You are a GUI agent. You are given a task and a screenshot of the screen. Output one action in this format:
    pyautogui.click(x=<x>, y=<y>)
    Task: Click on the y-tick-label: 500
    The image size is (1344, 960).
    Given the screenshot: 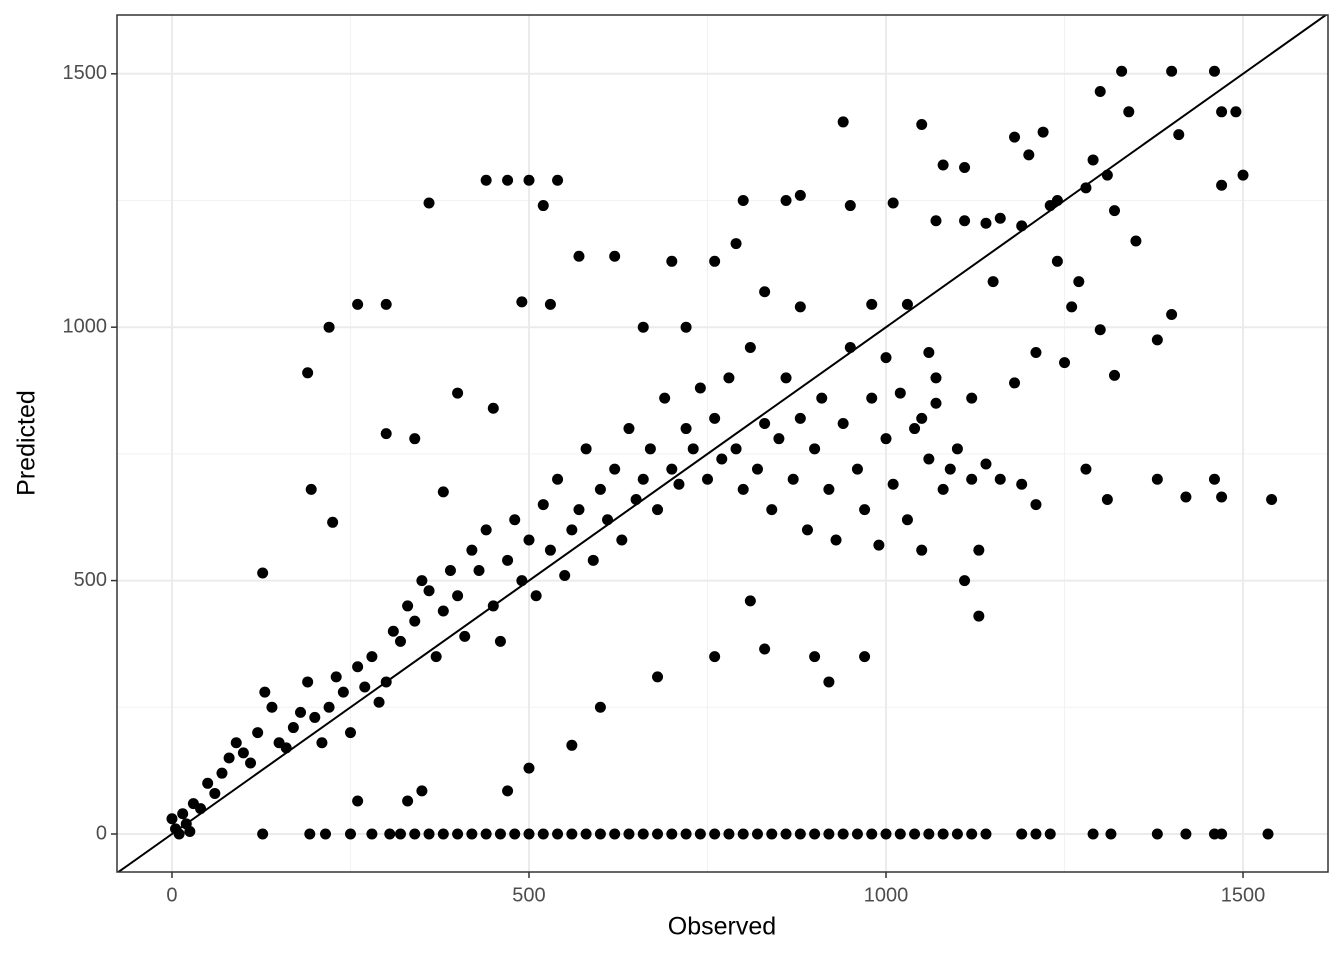 What is the action you would take?
    pyautogui.click(x=90, y=580)
    